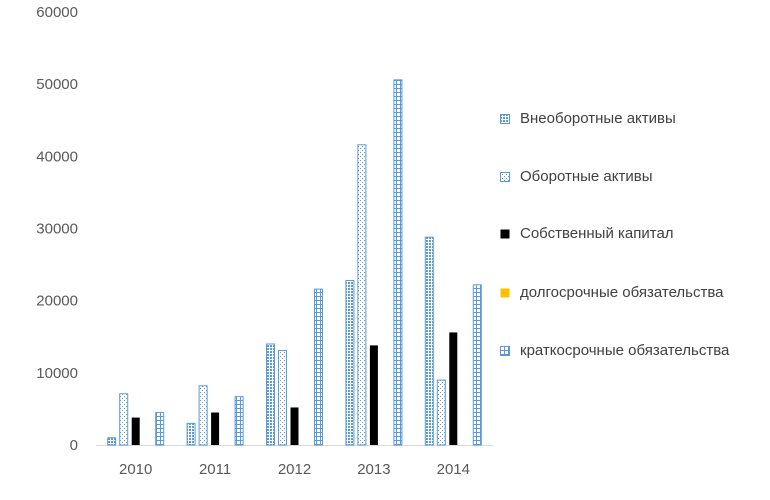  I want to click on x-tick-label: 2011, so click(215, 469).